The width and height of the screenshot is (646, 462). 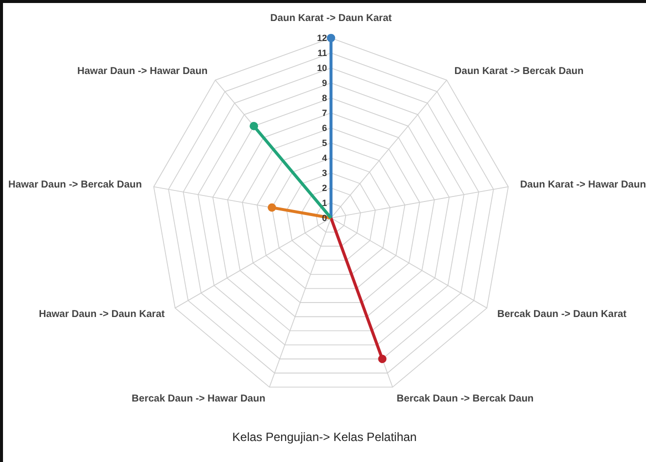 What do you see at coordinates (324, 203) in the screenshot?
I see `y-tick-label: 1` at bounding box center [324, 203].